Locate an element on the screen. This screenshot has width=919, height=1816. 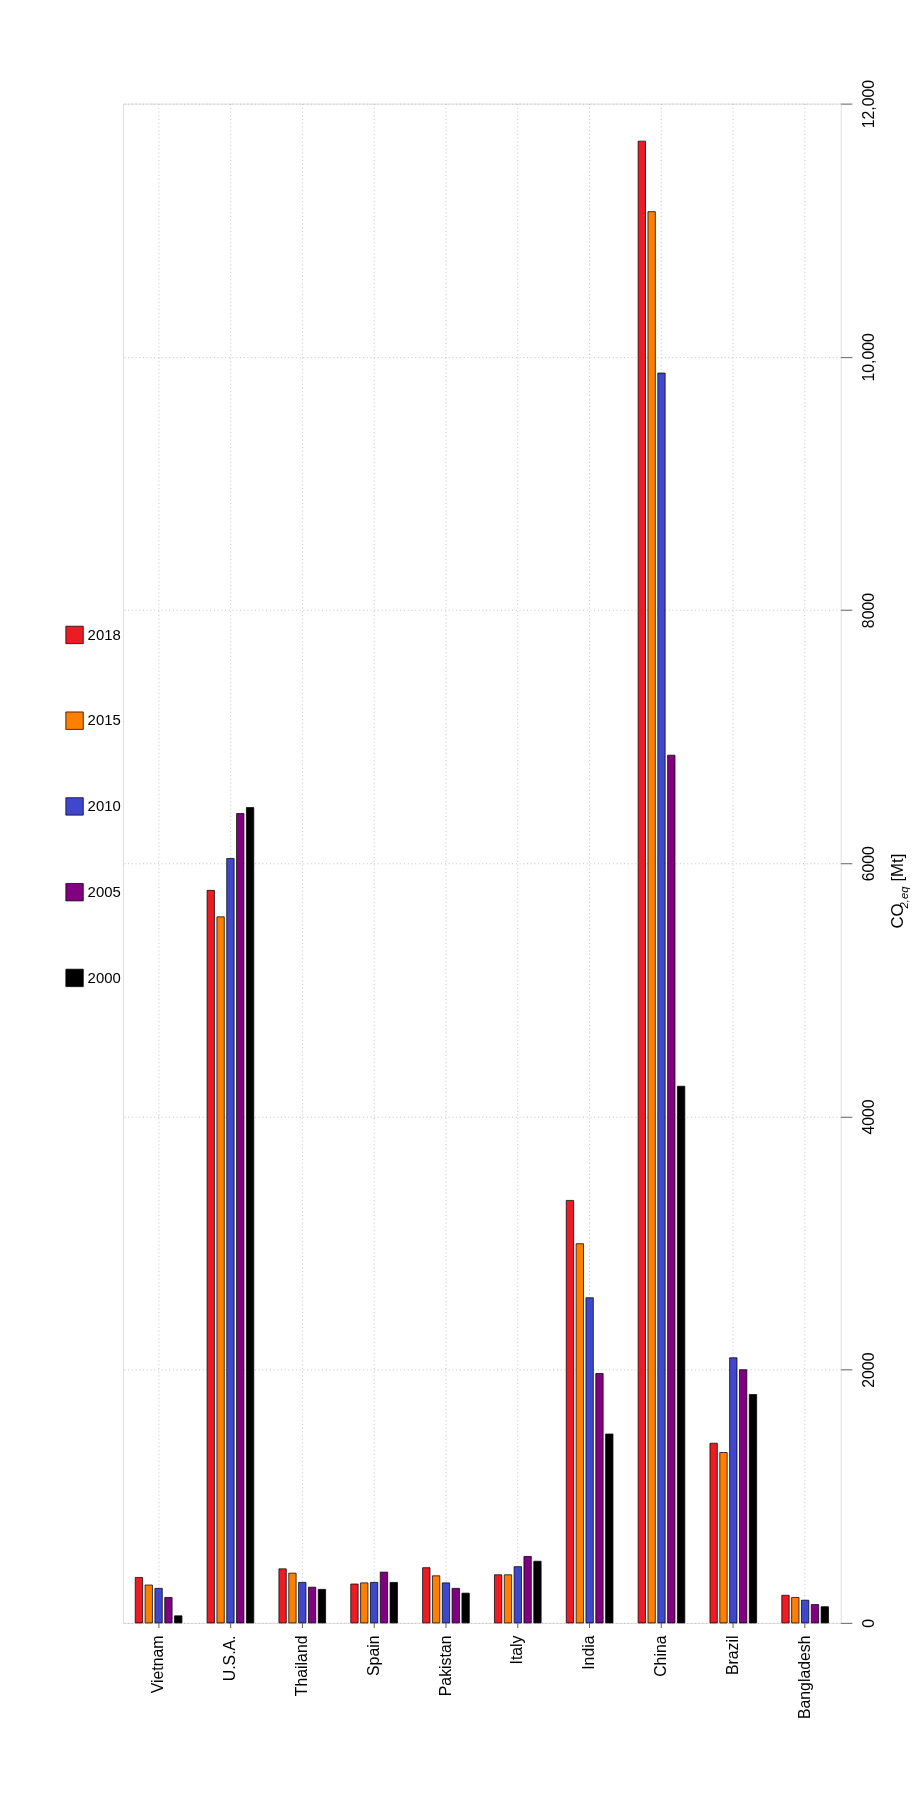
x-tick-label: Pakistan is located at coordinates (445, 1666).